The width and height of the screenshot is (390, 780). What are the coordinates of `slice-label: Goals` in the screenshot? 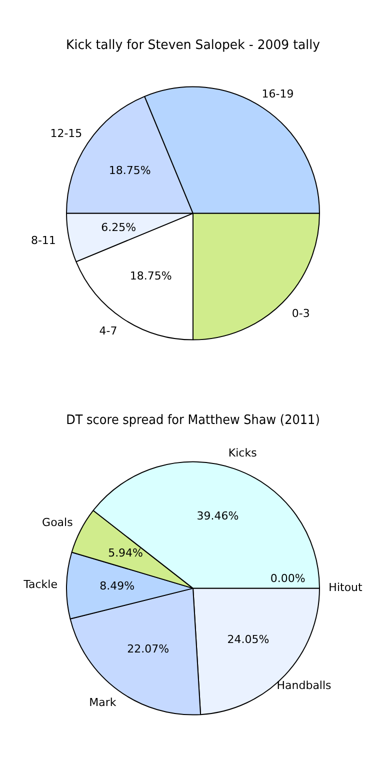 It's located at (58, 522).